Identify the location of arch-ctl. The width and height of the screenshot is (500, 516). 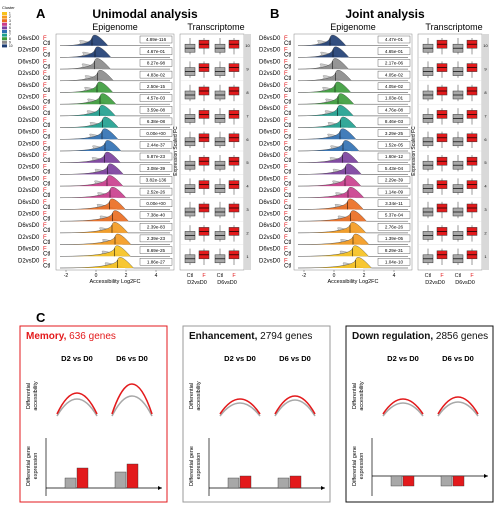
(77, 407).